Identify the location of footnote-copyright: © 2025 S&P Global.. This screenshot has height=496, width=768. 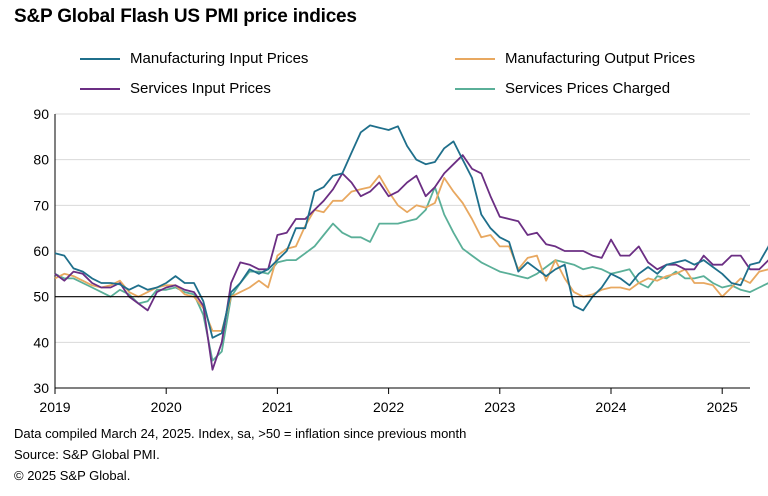
(72, 475).